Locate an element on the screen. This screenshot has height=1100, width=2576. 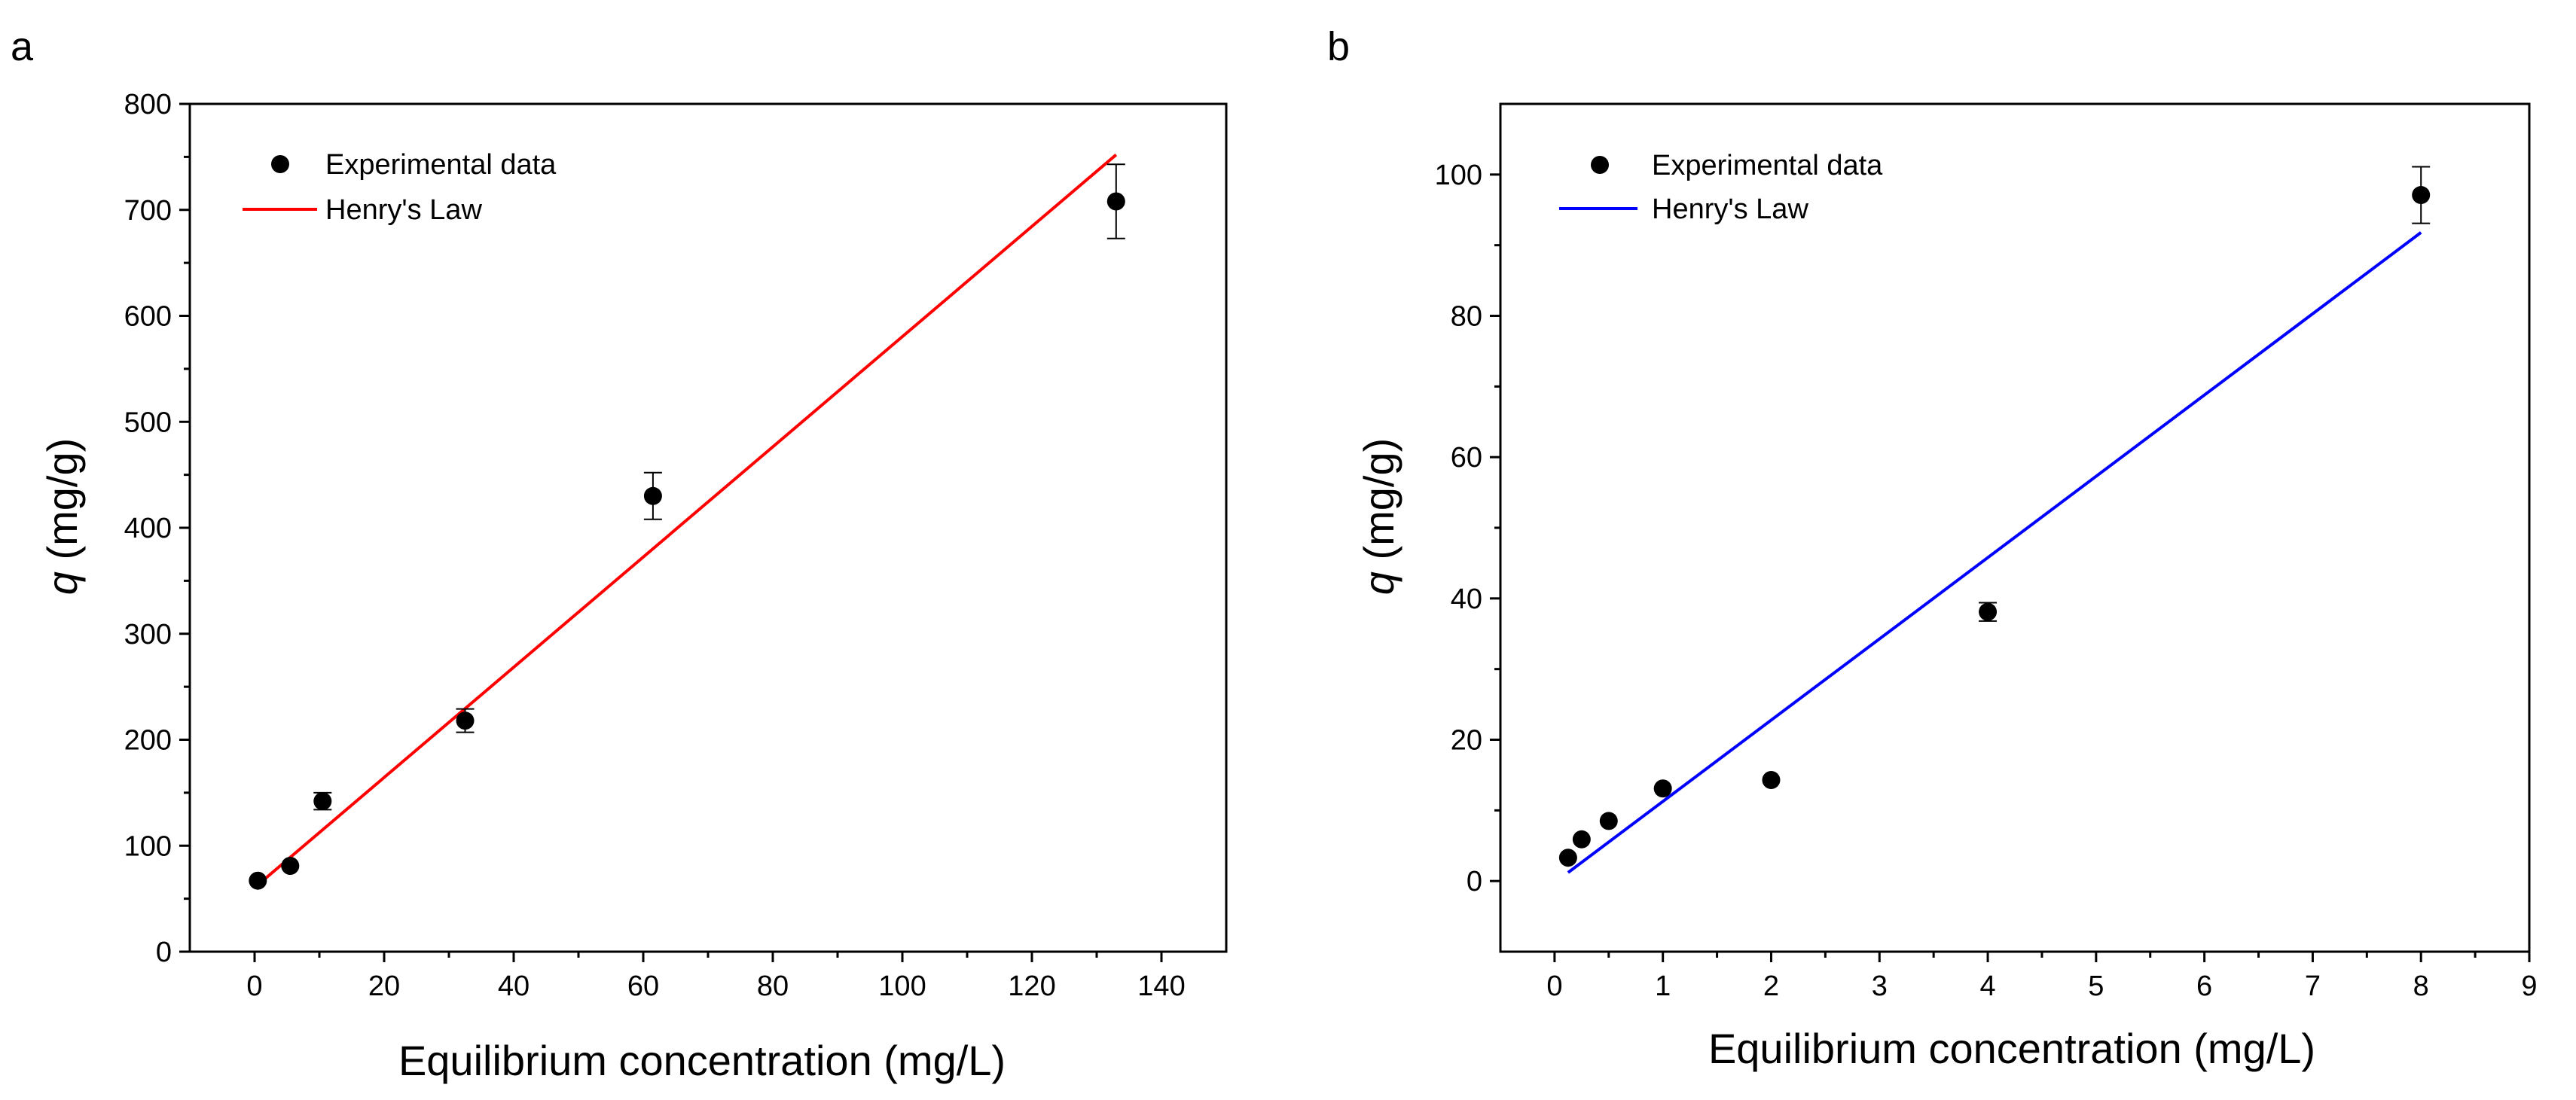
y-tick-label: 20 is located at coordinates (1467, 741).